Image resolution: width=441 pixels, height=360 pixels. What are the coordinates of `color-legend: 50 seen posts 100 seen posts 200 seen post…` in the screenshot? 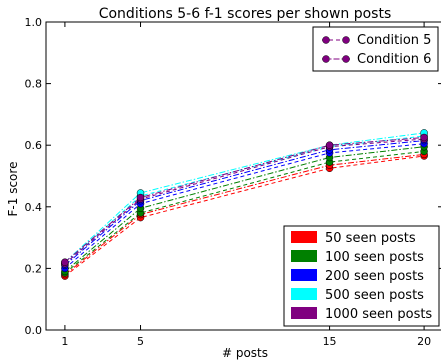 It's located at (361, 276).